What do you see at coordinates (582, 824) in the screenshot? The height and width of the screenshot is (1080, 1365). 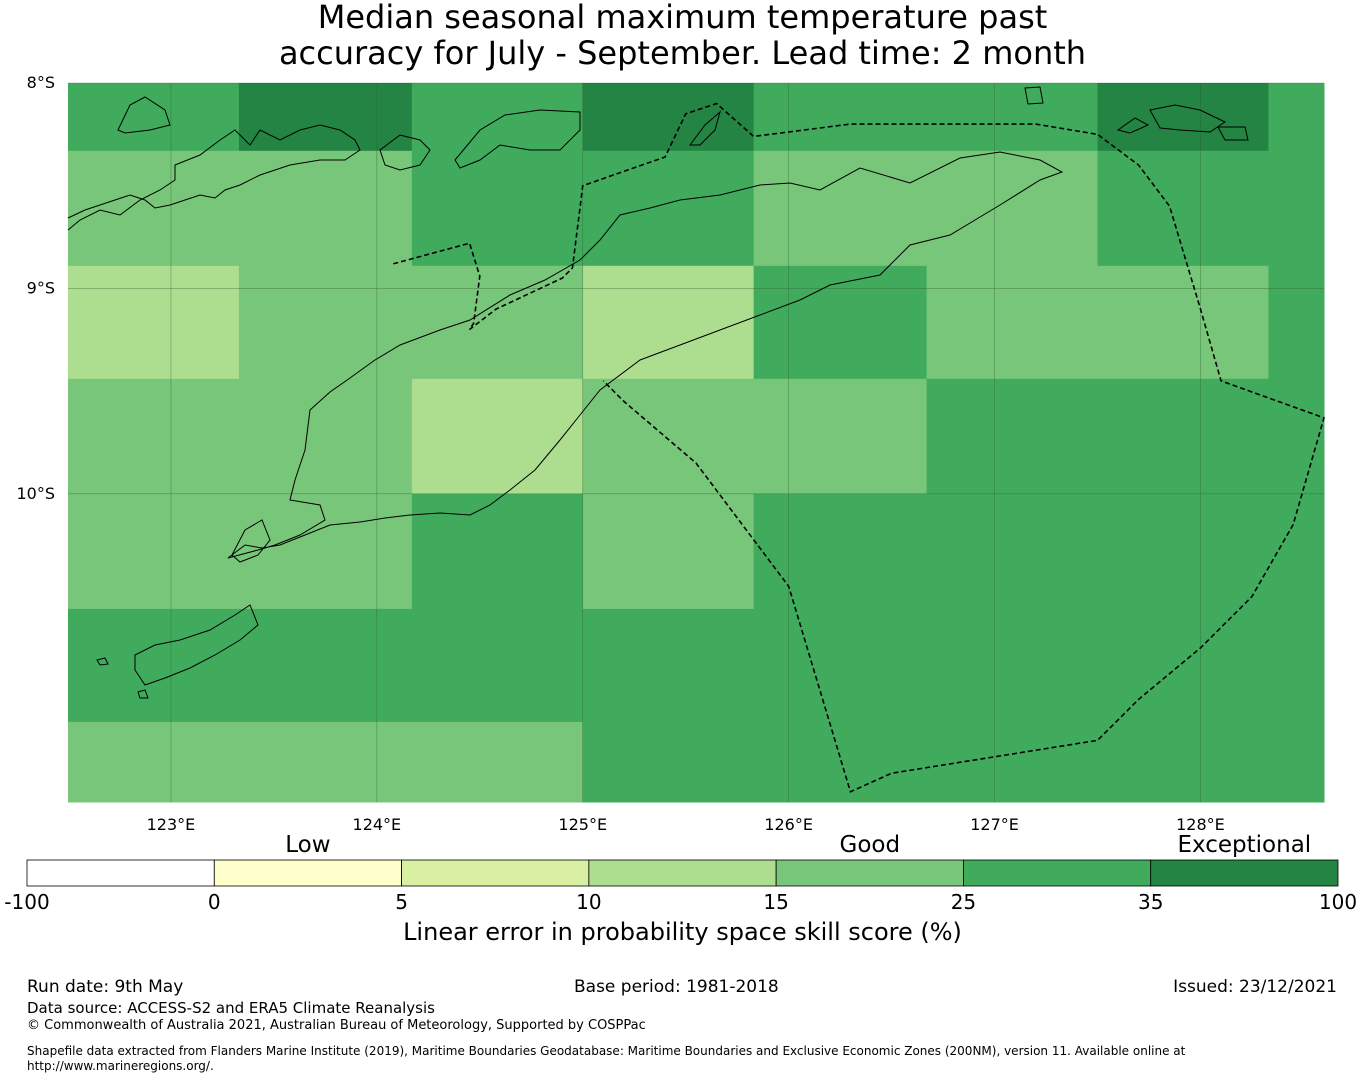 I see `longitude-tick-label: 125°E` at bounding box center [582, 824].